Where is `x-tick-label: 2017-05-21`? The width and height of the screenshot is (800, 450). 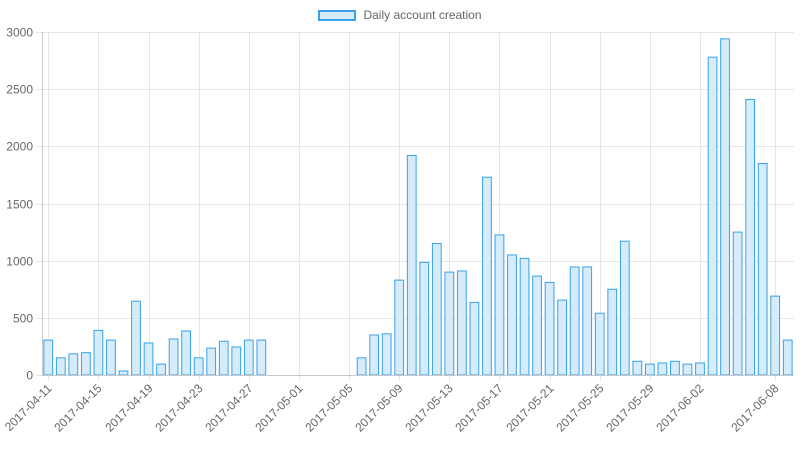
x-tick-label: 2017-05-21 is located at coordinates (530, 408).